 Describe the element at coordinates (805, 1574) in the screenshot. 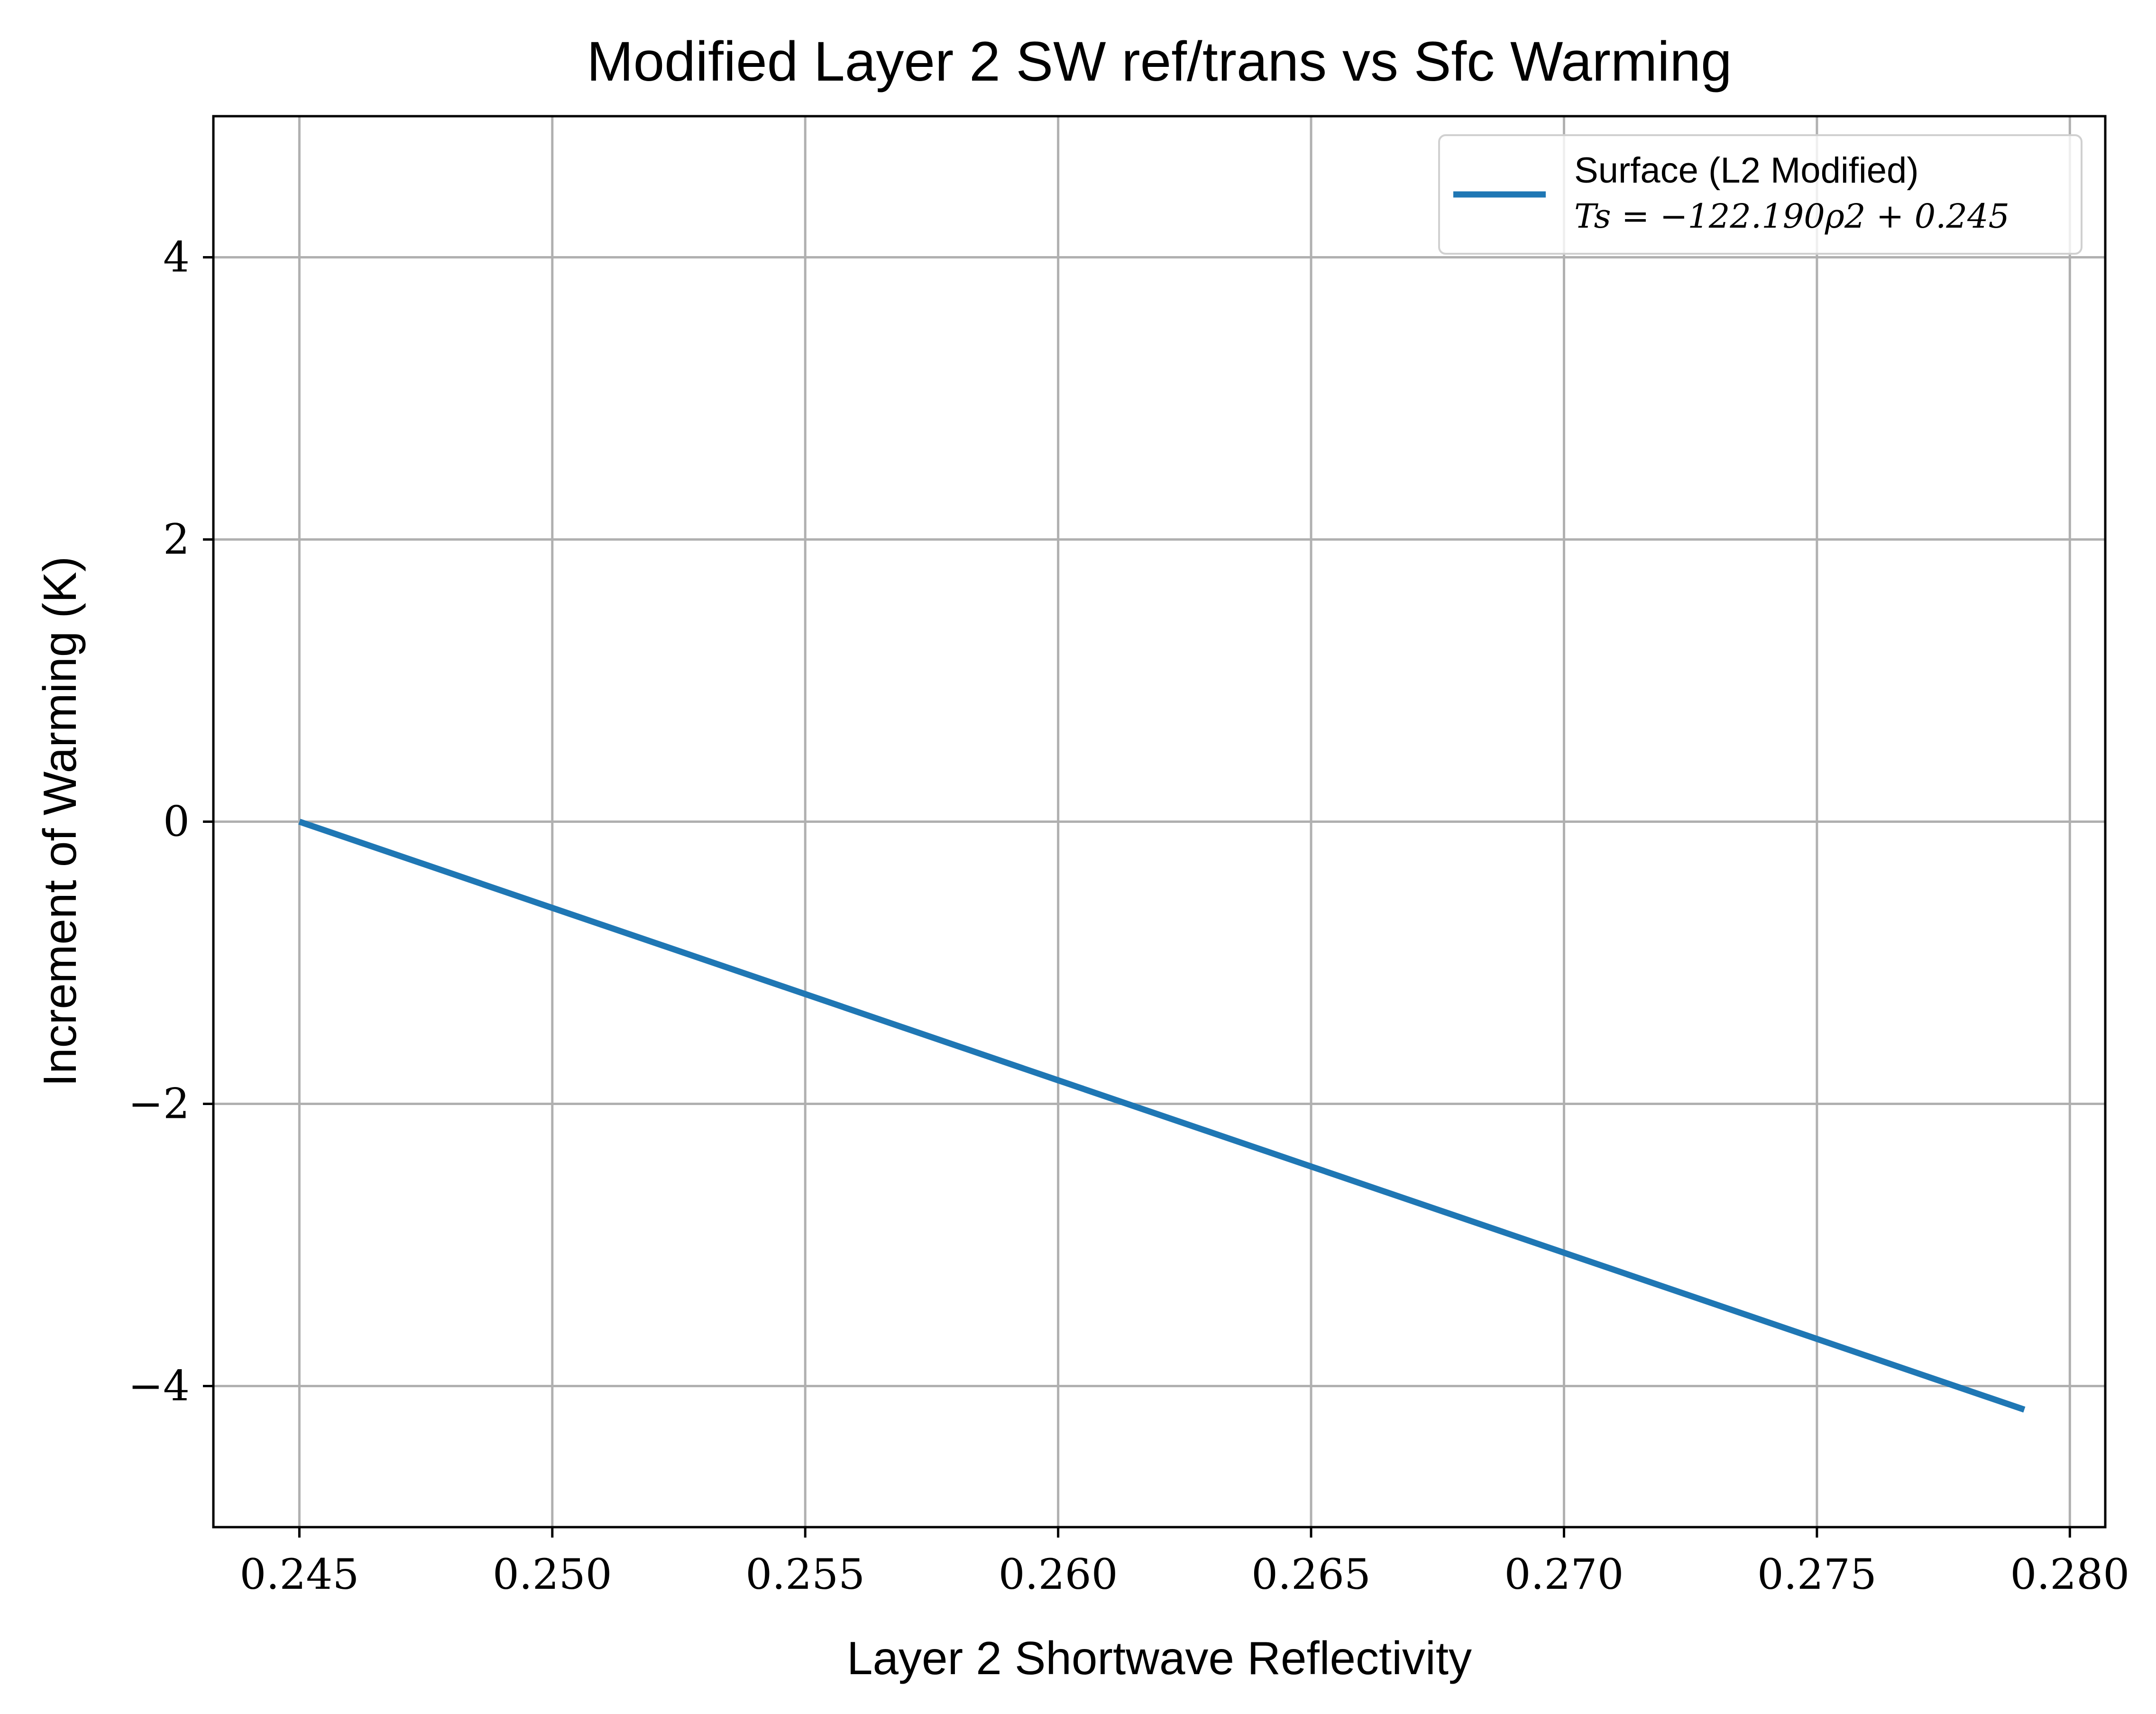

I see `x-tick-label: 0.255` at that location.